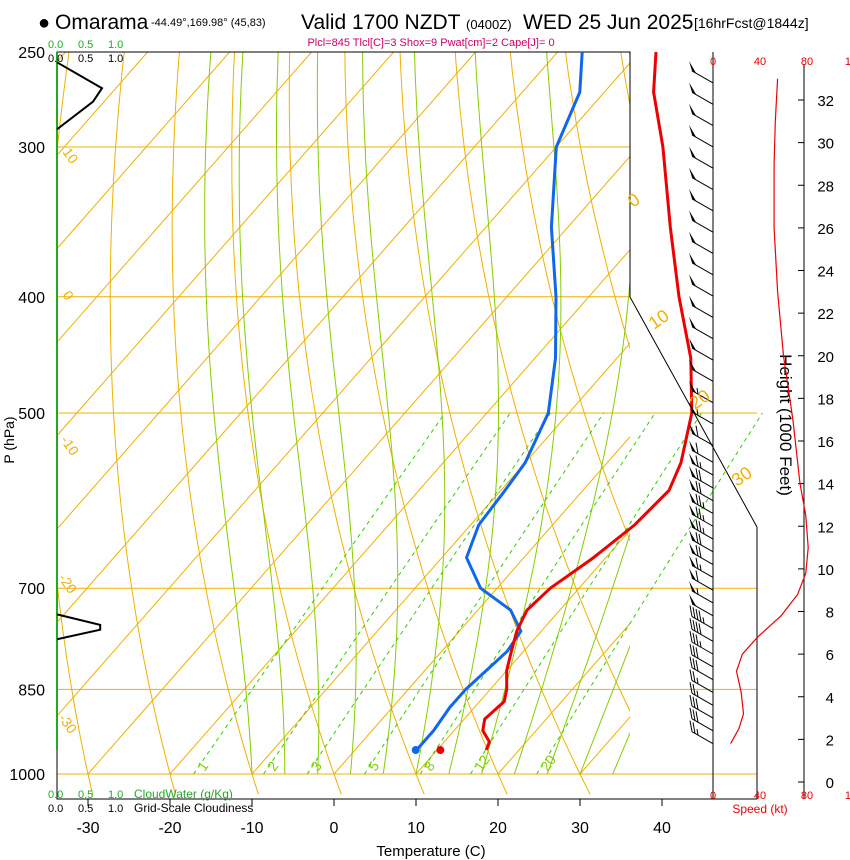 This screenshot has height=860, width=850. Describe the element at coordinates (85, 809) in the screenshot. I see `cloudiness-tick-bottom: 0.5` at that location.